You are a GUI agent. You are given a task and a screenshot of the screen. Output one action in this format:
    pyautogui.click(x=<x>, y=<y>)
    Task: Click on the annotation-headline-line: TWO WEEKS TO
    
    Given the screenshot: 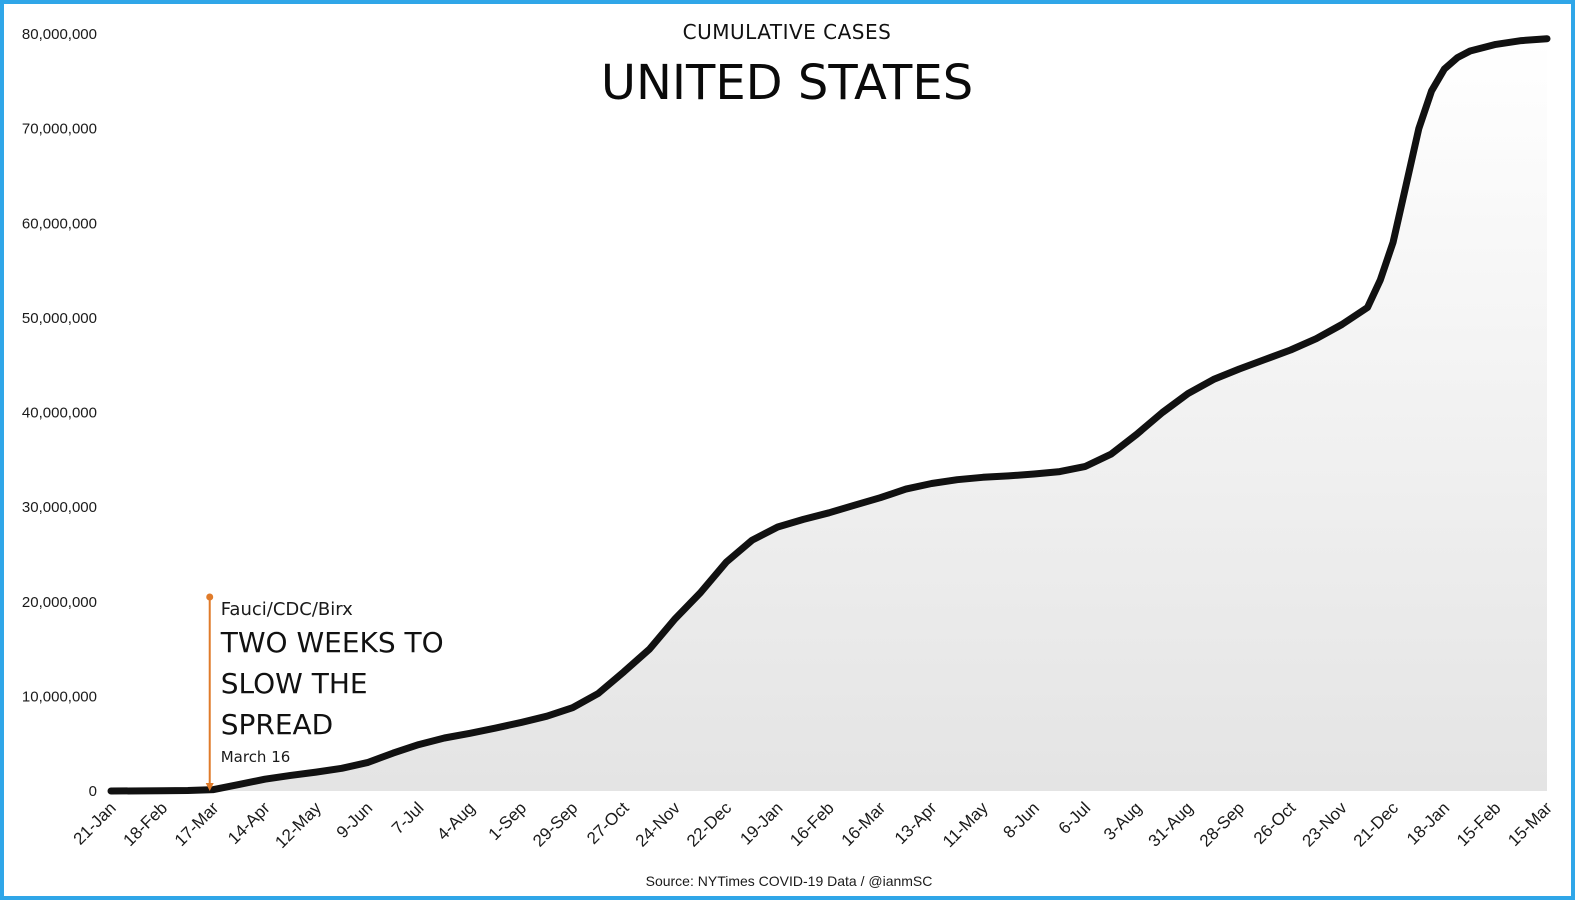 What is the action you would take?
    pyautogui.click(x=332, y=642)
    